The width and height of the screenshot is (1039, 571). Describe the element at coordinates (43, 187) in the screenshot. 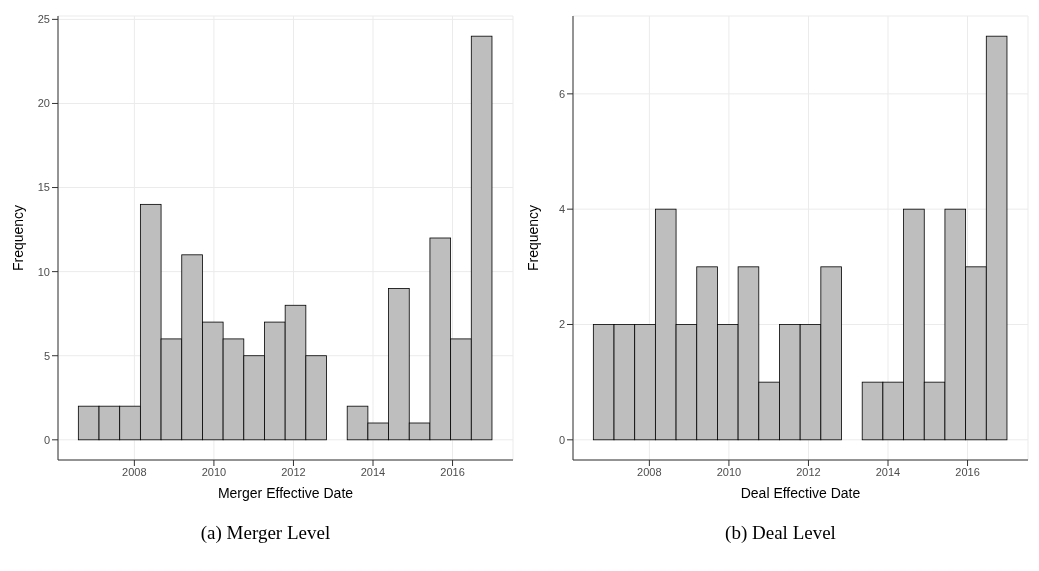

I see `y-tick-label: 15` at that location.